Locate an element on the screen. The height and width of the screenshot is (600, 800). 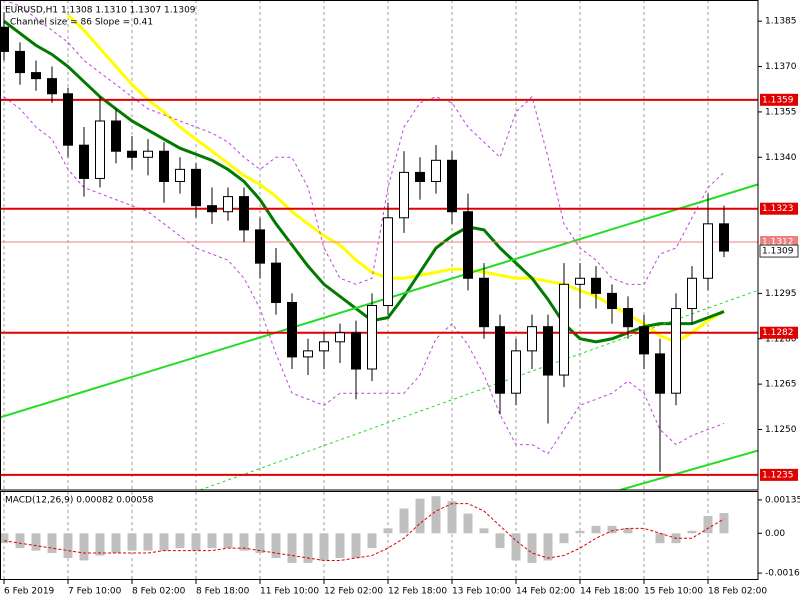
x-tick-label: 14 Feb 02:00 is located at coordinates (545, 592).